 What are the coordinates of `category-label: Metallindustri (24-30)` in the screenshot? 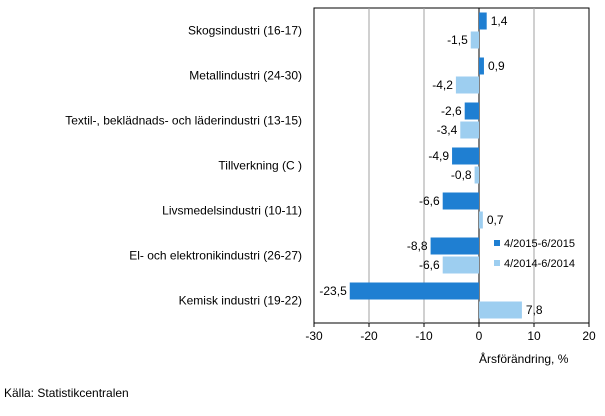 It's located at (245, 76).